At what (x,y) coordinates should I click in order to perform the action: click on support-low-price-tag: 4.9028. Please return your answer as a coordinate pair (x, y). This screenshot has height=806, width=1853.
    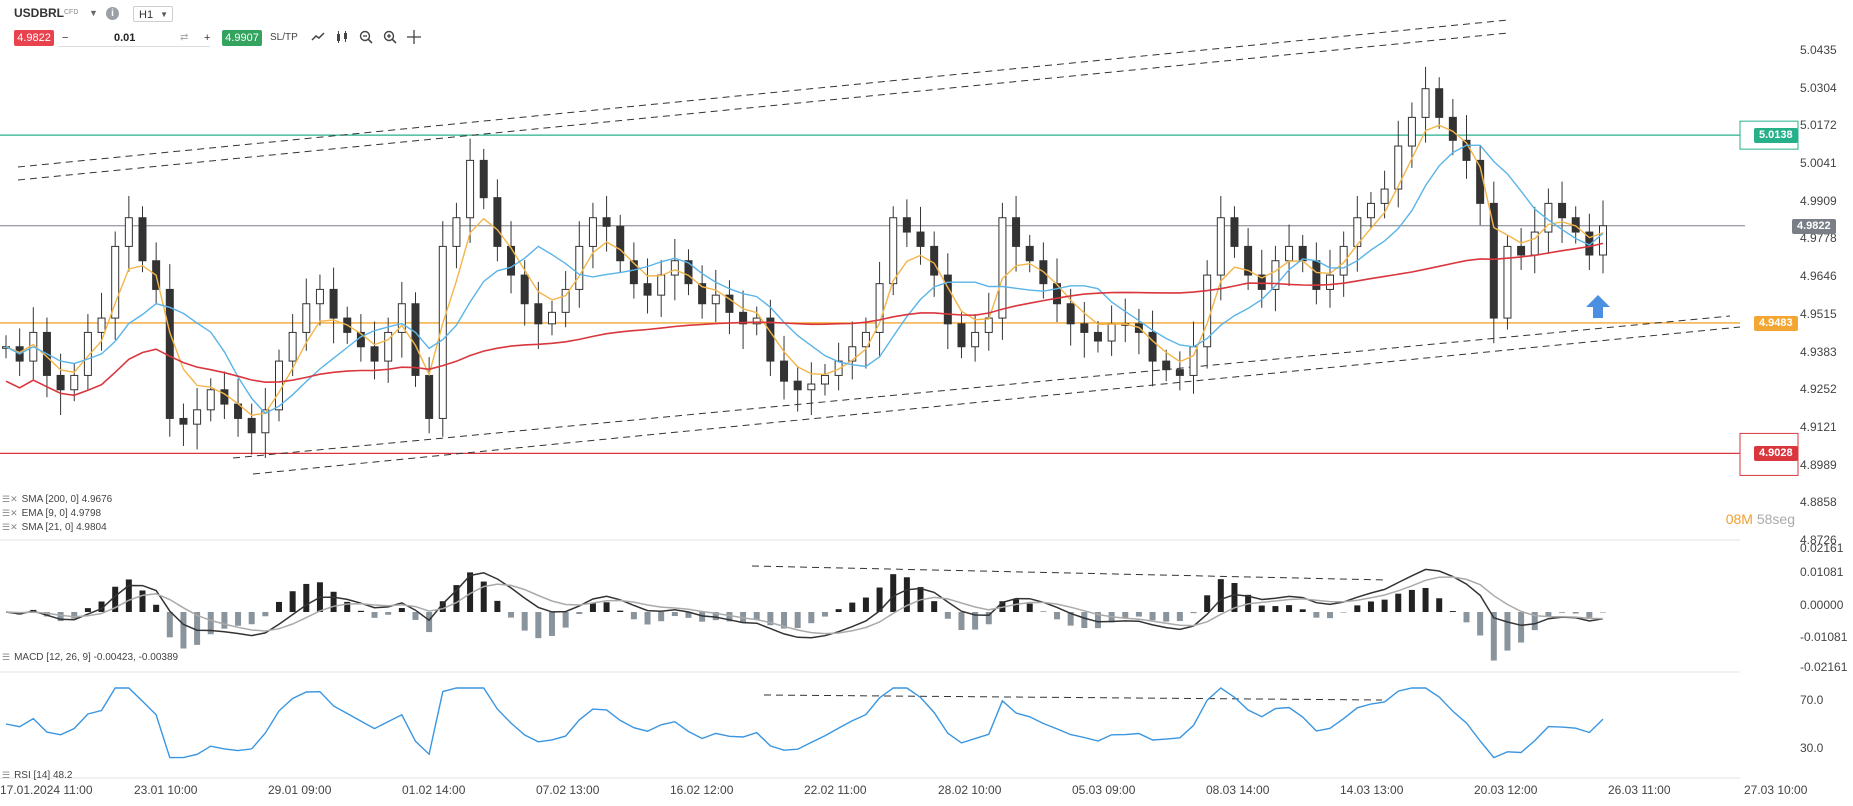
    Looking at the image, I should click on (1776, 454).